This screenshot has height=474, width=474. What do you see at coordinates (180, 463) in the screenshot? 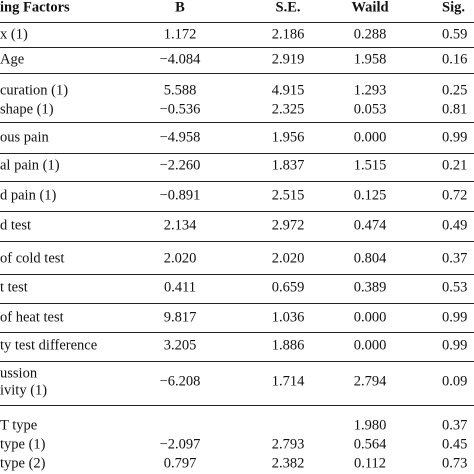
I see `cell-value: 0.797` at bounding box center [180, 463].